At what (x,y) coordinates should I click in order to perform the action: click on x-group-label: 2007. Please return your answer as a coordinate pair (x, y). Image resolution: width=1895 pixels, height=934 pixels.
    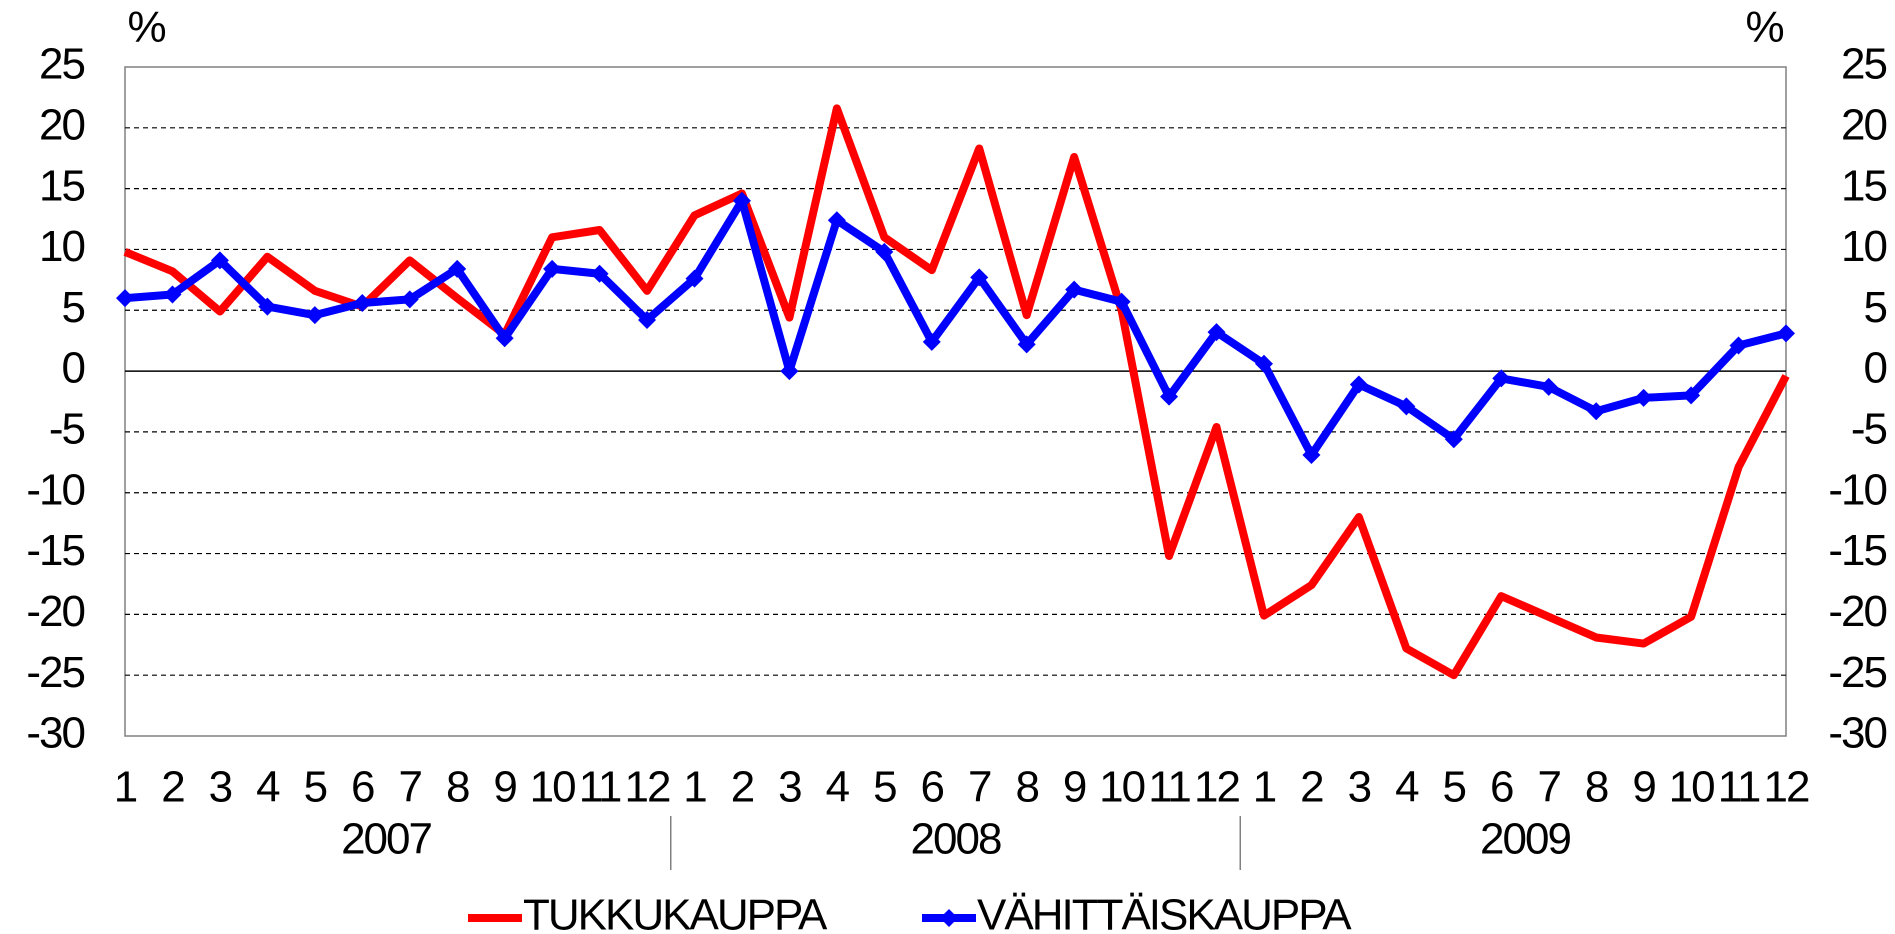
    Looking at the image, I should click on (386, 839).